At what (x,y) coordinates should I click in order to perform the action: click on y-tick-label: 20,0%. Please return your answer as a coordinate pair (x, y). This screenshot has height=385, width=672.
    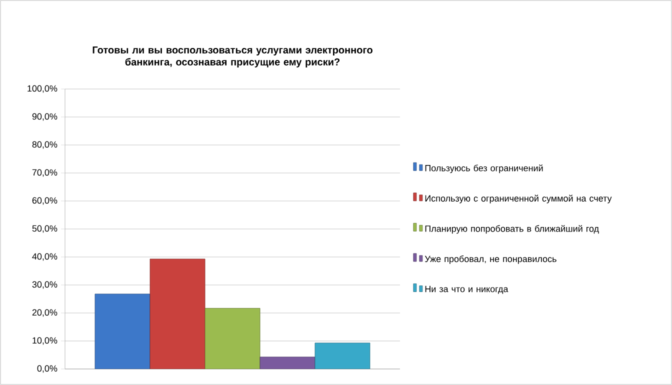
    Looking at the image, I should click on (45, 313).